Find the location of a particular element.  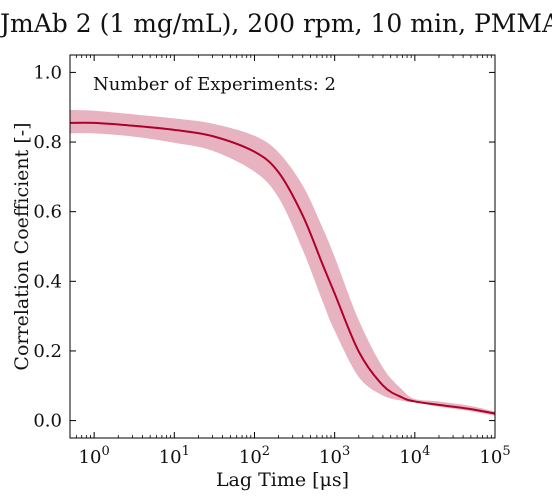

y-tick-label: 0.8 is located at coordinates (47, 142).